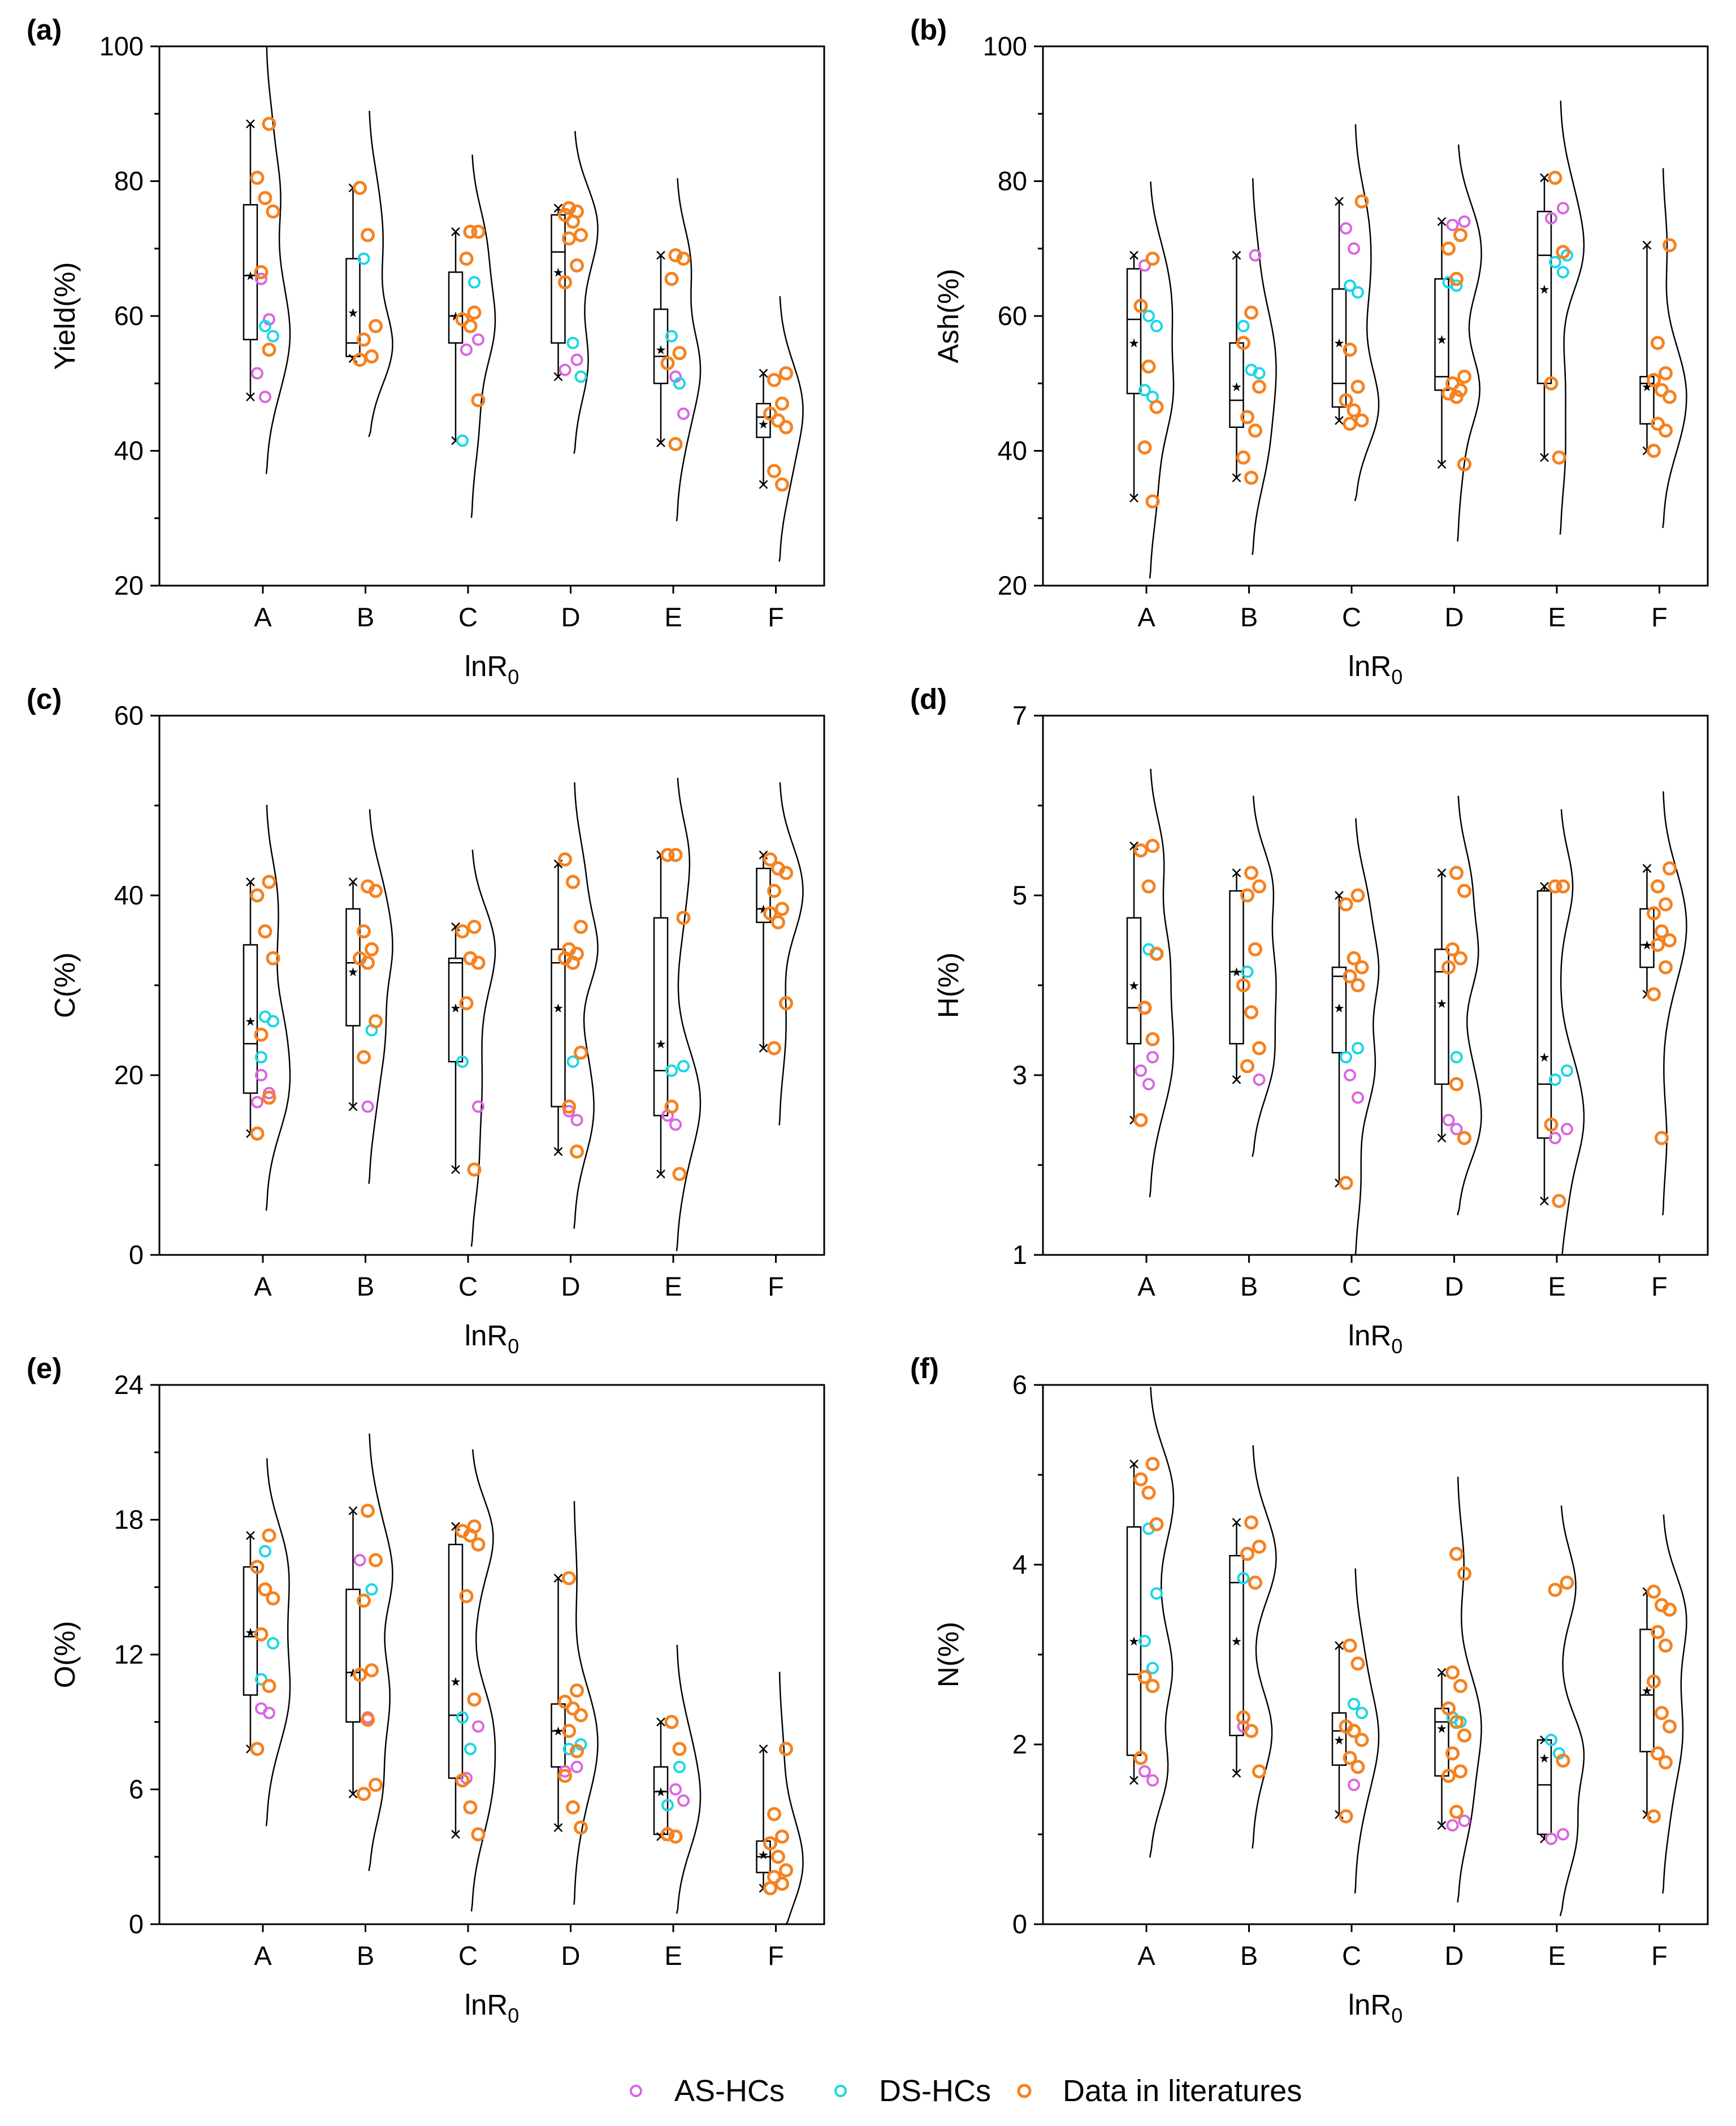 The height and width of the screenshot is (2126, 1736). I want to click on y-tick-label: 60, so click(129, 316).